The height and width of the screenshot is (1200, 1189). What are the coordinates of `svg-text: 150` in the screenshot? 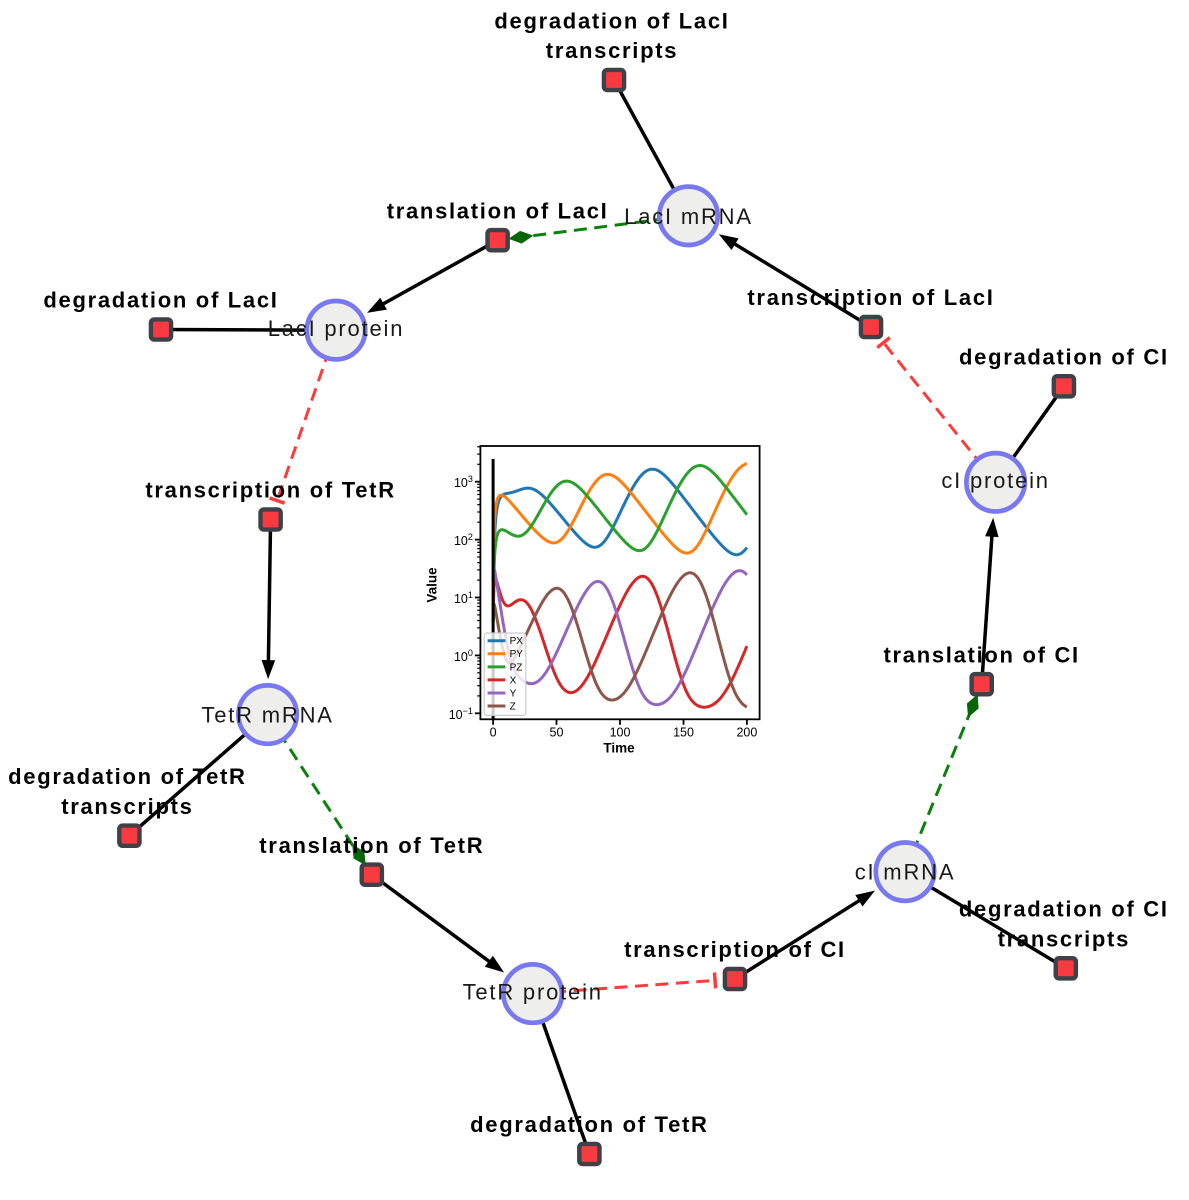 It's located at (683, 733).